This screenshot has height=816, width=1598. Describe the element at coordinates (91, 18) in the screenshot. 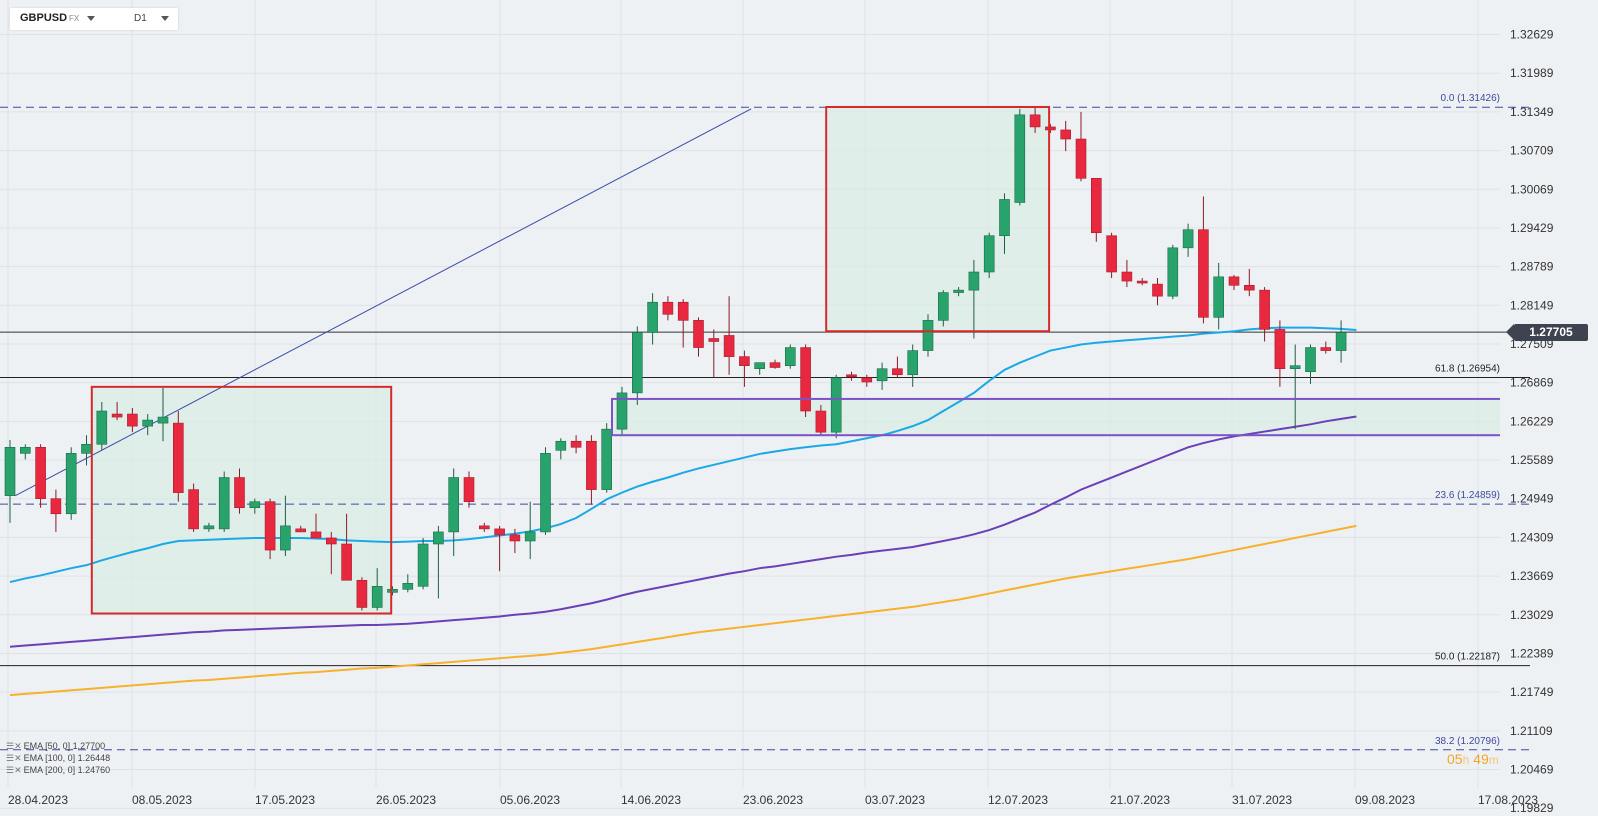

I see `symbol-dropdown-icon` at that location.